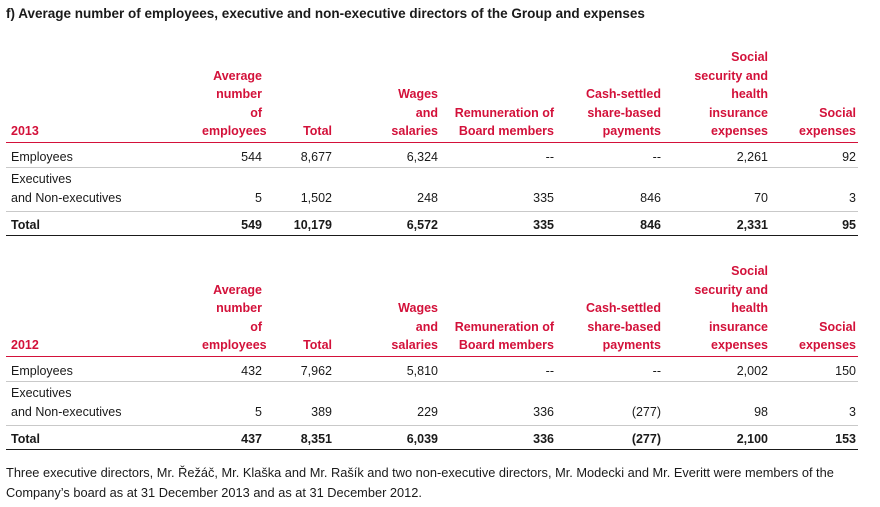 The height and width of the screenshot is (507, 880). Describe the element at coordinates (387, 155) in the screenshot. I see `cell: 6,324` at that location.